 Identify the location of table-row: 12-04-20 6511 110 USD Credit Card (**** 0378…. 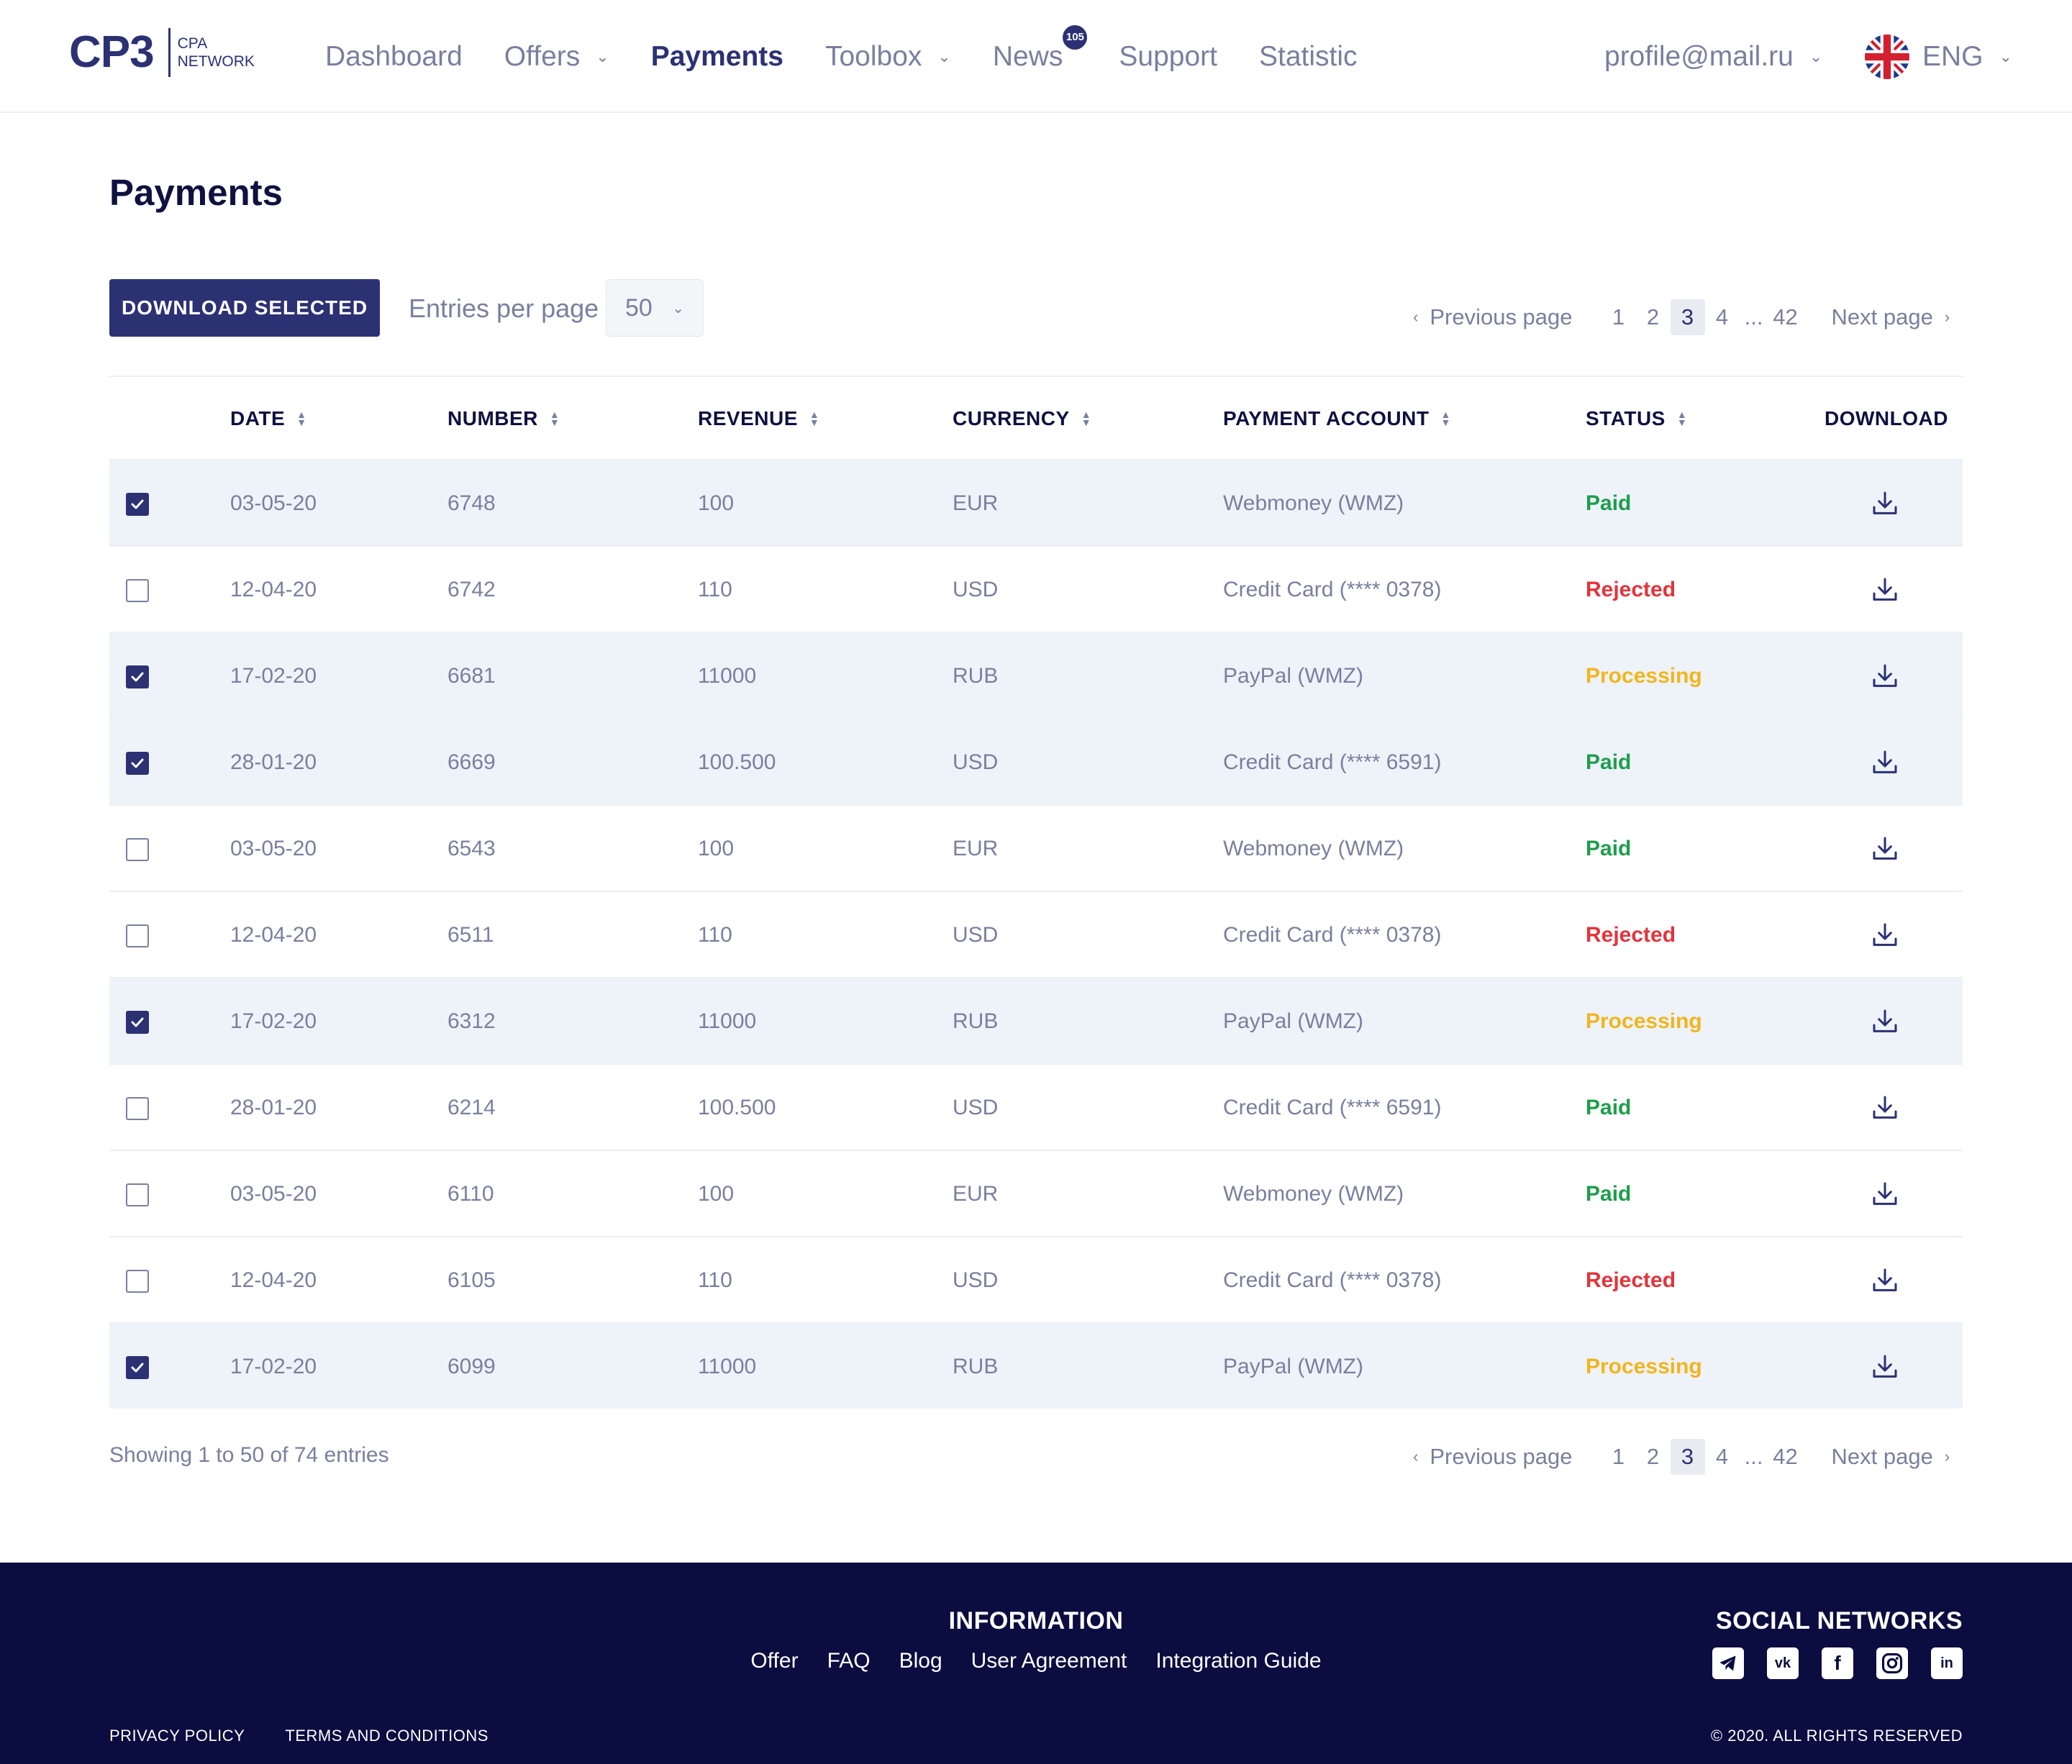
(1036, 934).